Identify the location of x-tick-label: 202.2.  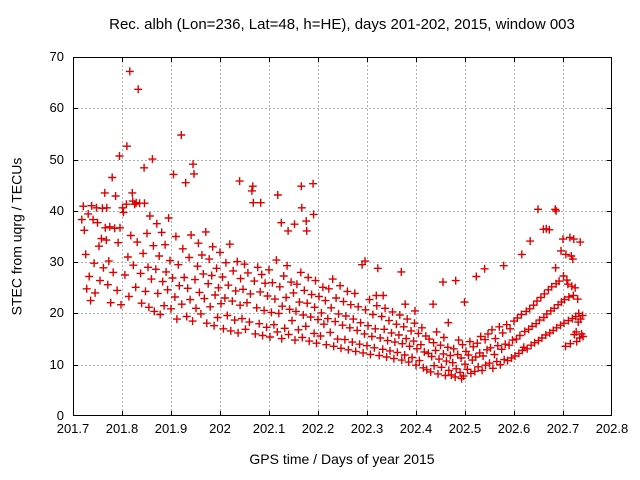
(318, 428).